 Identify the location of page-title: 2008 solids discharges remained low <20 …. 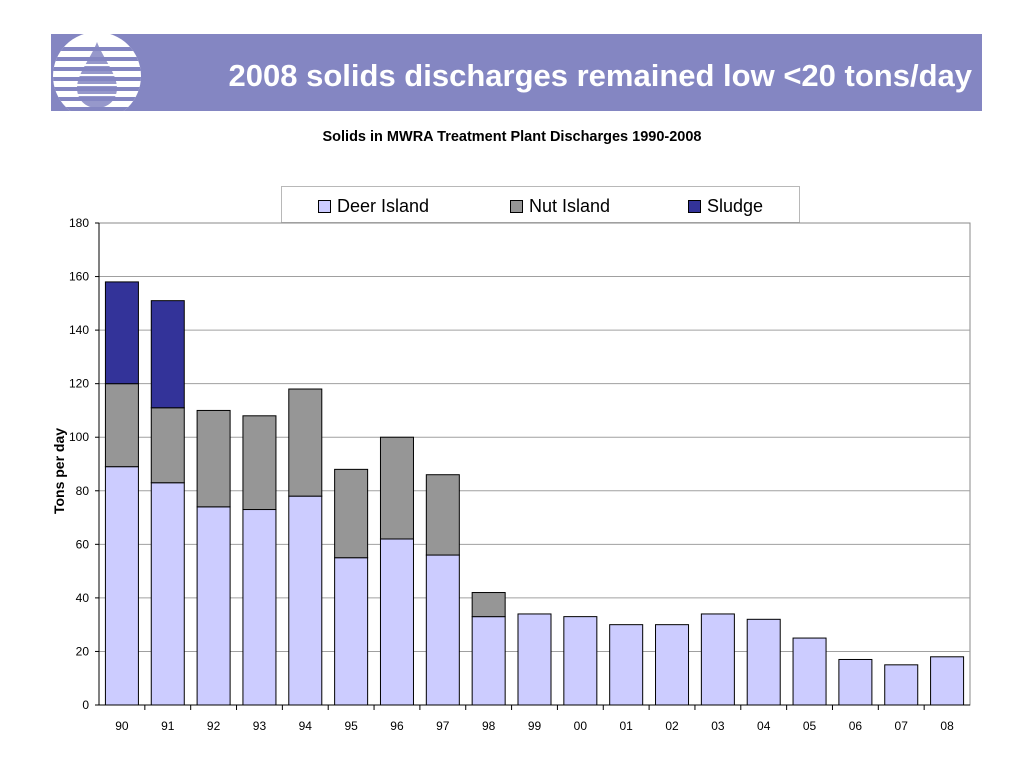
(600, 75).